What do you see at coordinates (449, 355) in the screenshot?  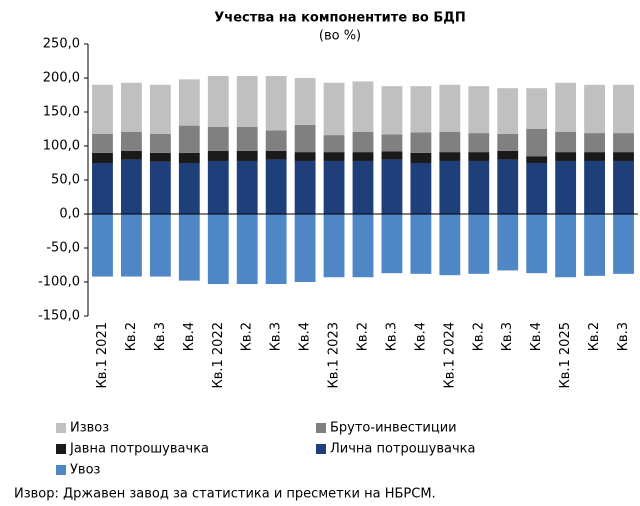 I see `x-tick-label: Кв.1 2024` at bounding box center [449, 355].